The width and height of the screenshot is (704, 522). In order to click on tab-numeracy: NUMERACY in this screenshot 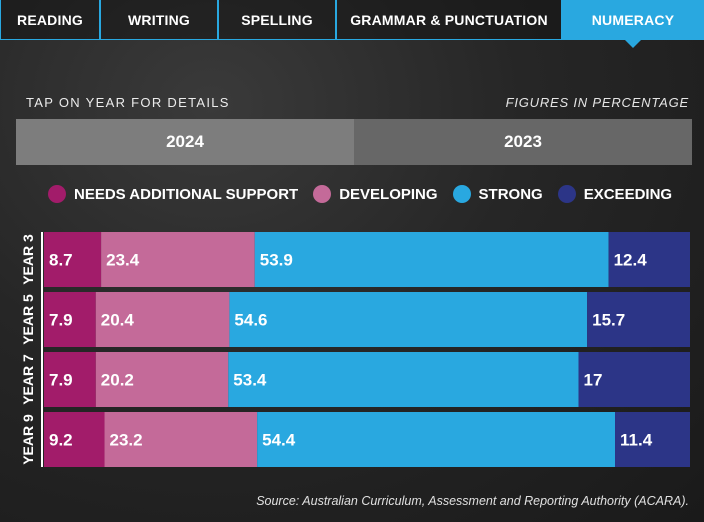, I will do `click(633, 24)`.